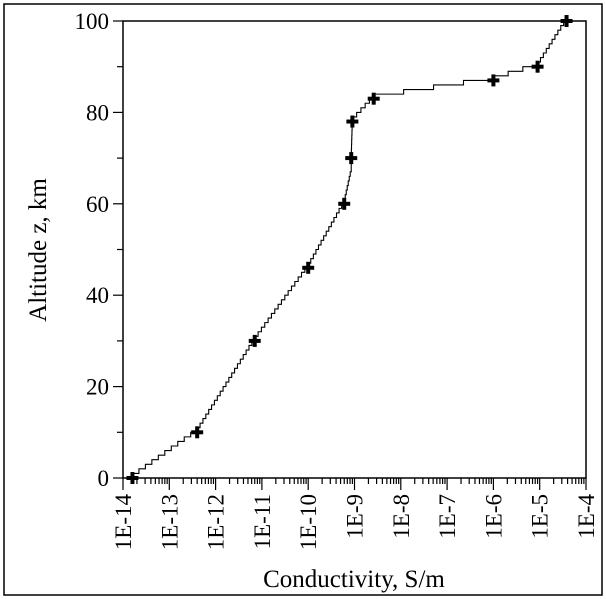 The height and width of the screenshot is (599, 606). What do you see at coordinates (447, 516) in the screenshot?
I see `x-tick-label: 1E-7` at bounding box center [447, 516].